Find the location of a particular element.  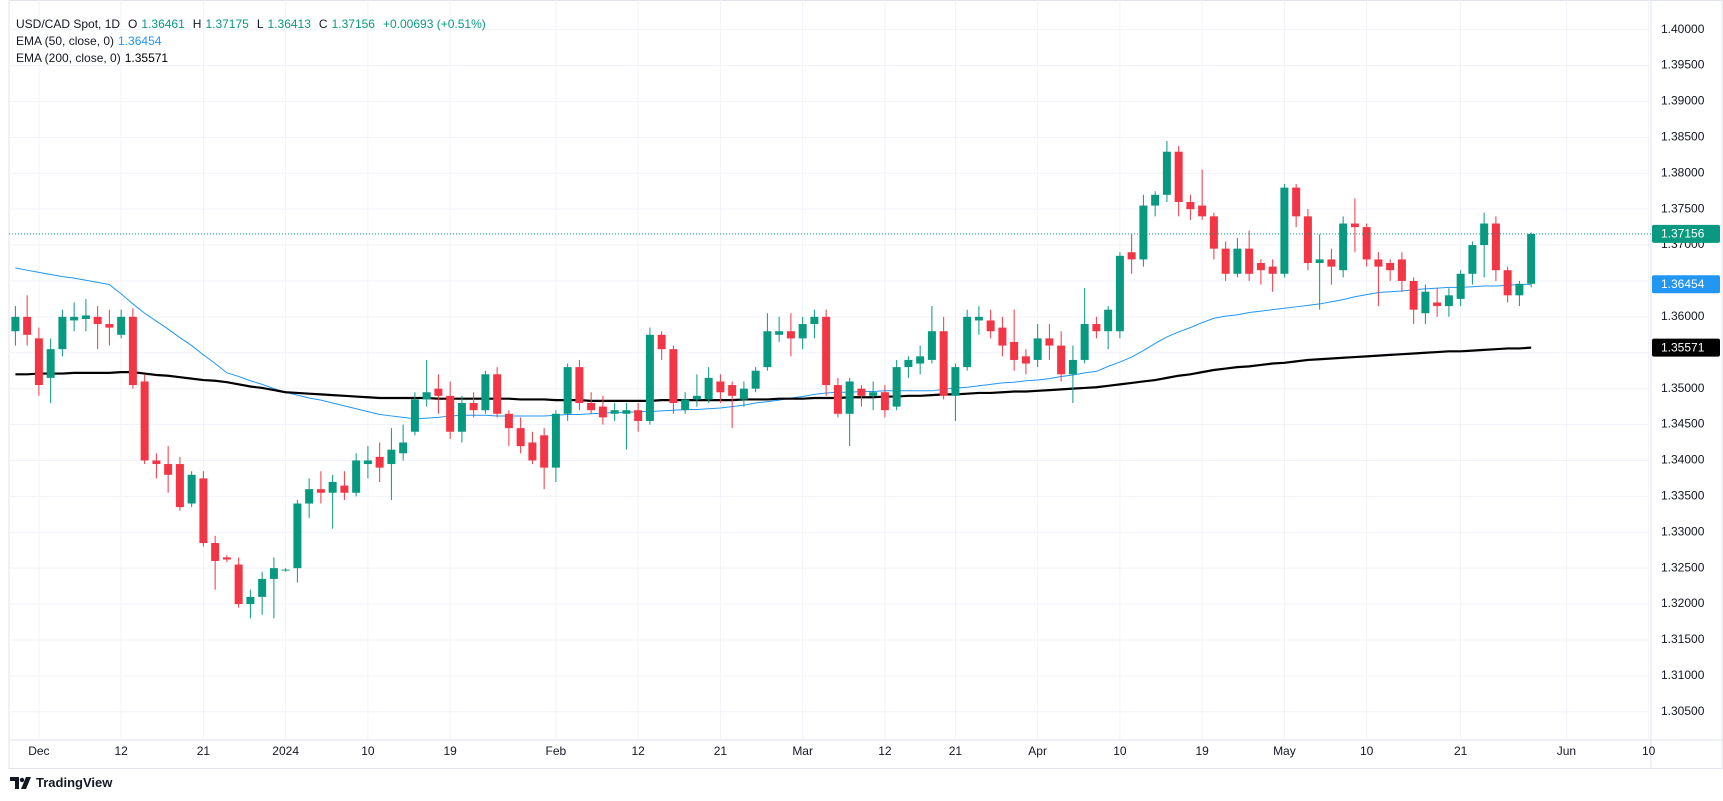

ohlc-value: 1.36461 is located at coordinates (163, 24).